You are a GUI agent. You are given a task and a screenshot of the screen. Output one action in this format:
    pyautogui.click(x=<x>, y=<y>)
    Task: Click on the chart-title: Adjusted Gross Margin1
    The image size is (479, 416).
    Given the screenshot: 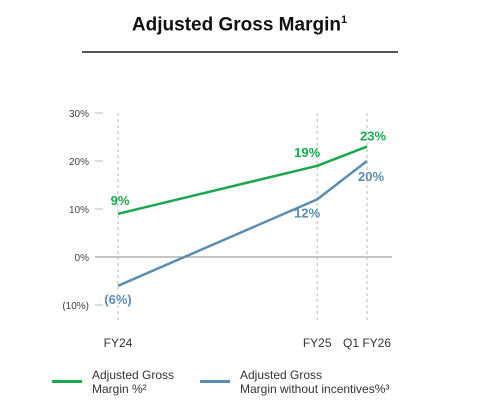 What is the action you would take?
    pyautogui.click(x=239, y=25)
    